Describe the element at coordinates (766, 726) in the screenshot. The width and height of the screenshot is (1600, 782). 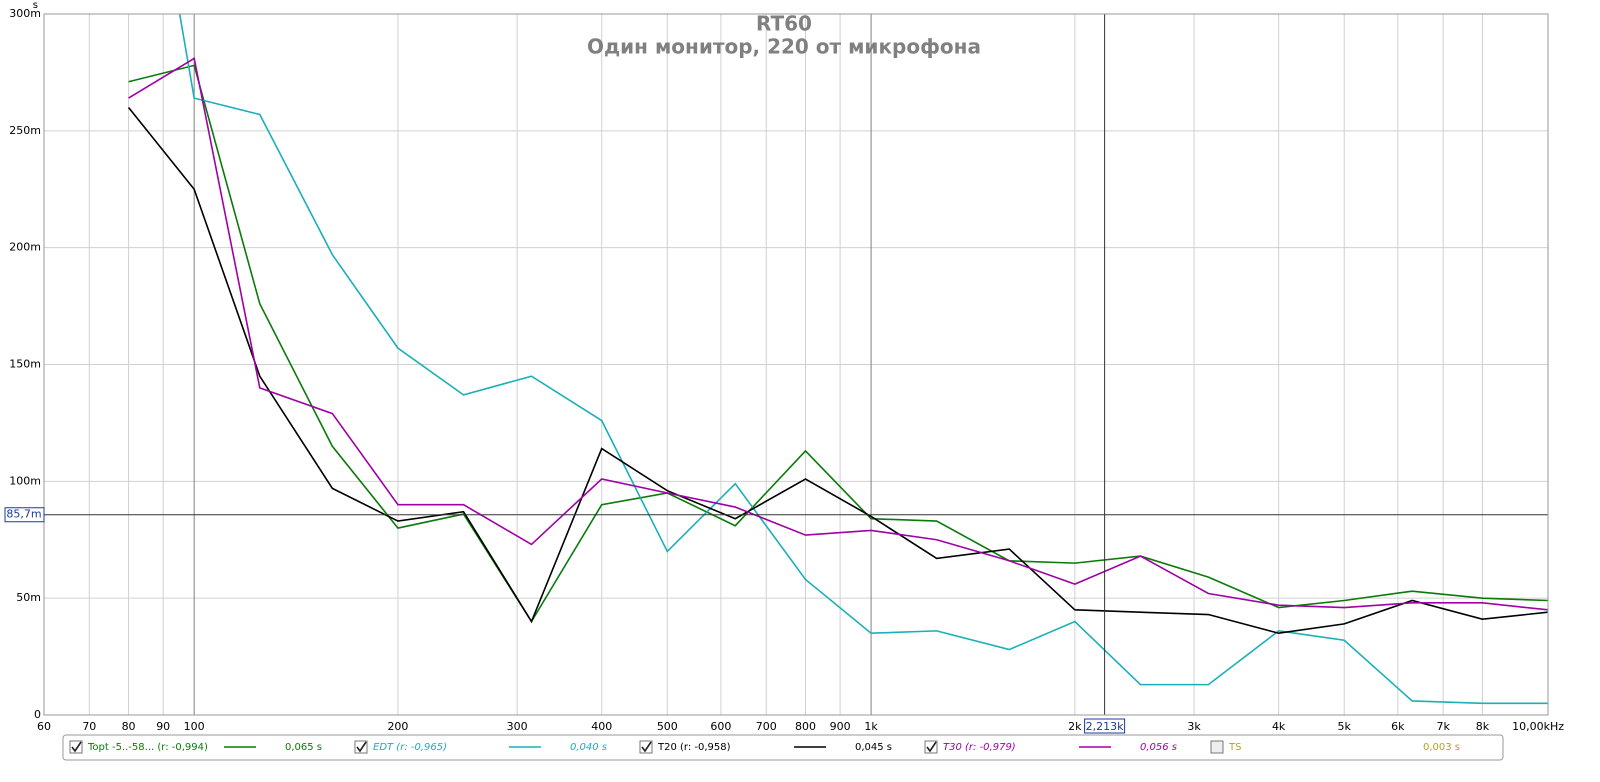
I see `x-tick-label: 700` at that location.